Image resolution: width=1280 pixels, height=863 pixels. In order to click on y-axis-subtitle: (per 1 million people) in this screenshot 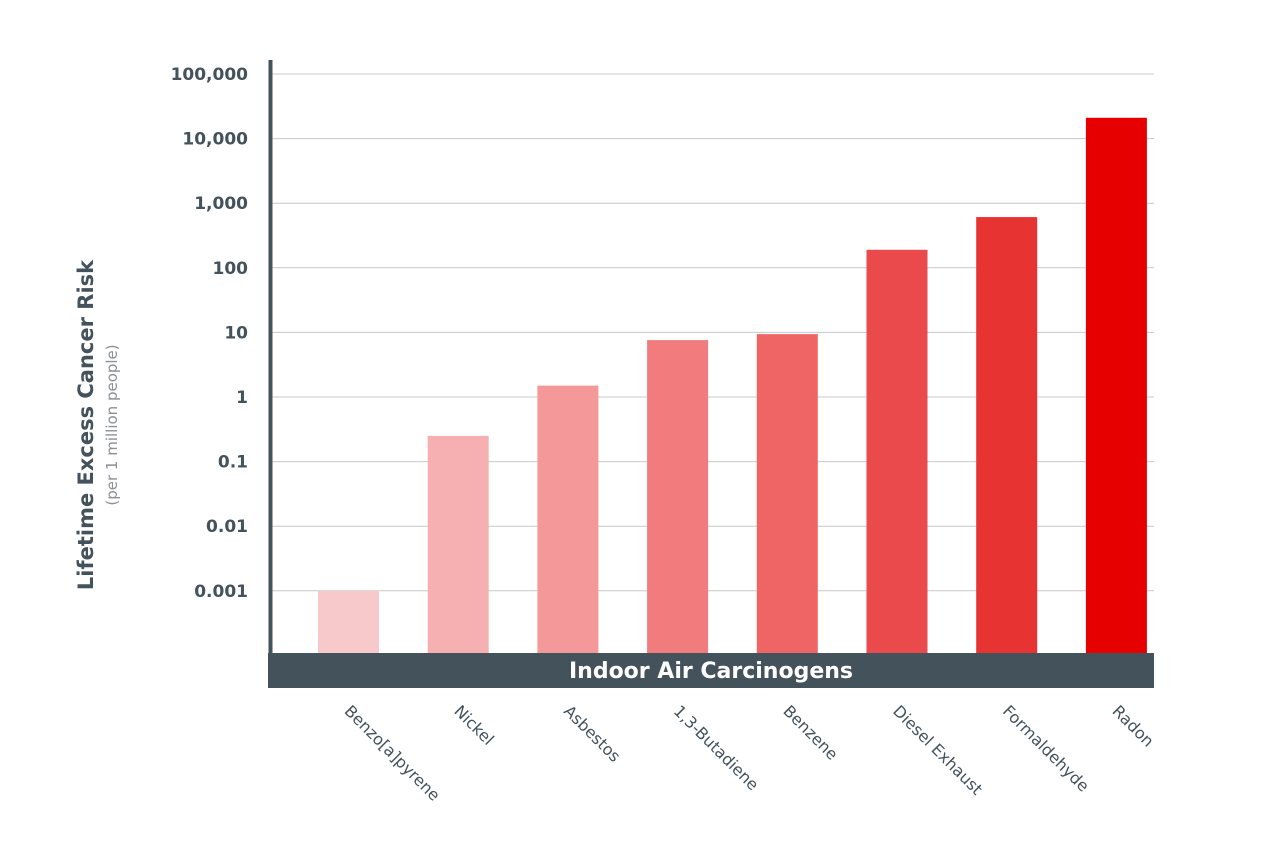, I will do `click(112, 424)`.